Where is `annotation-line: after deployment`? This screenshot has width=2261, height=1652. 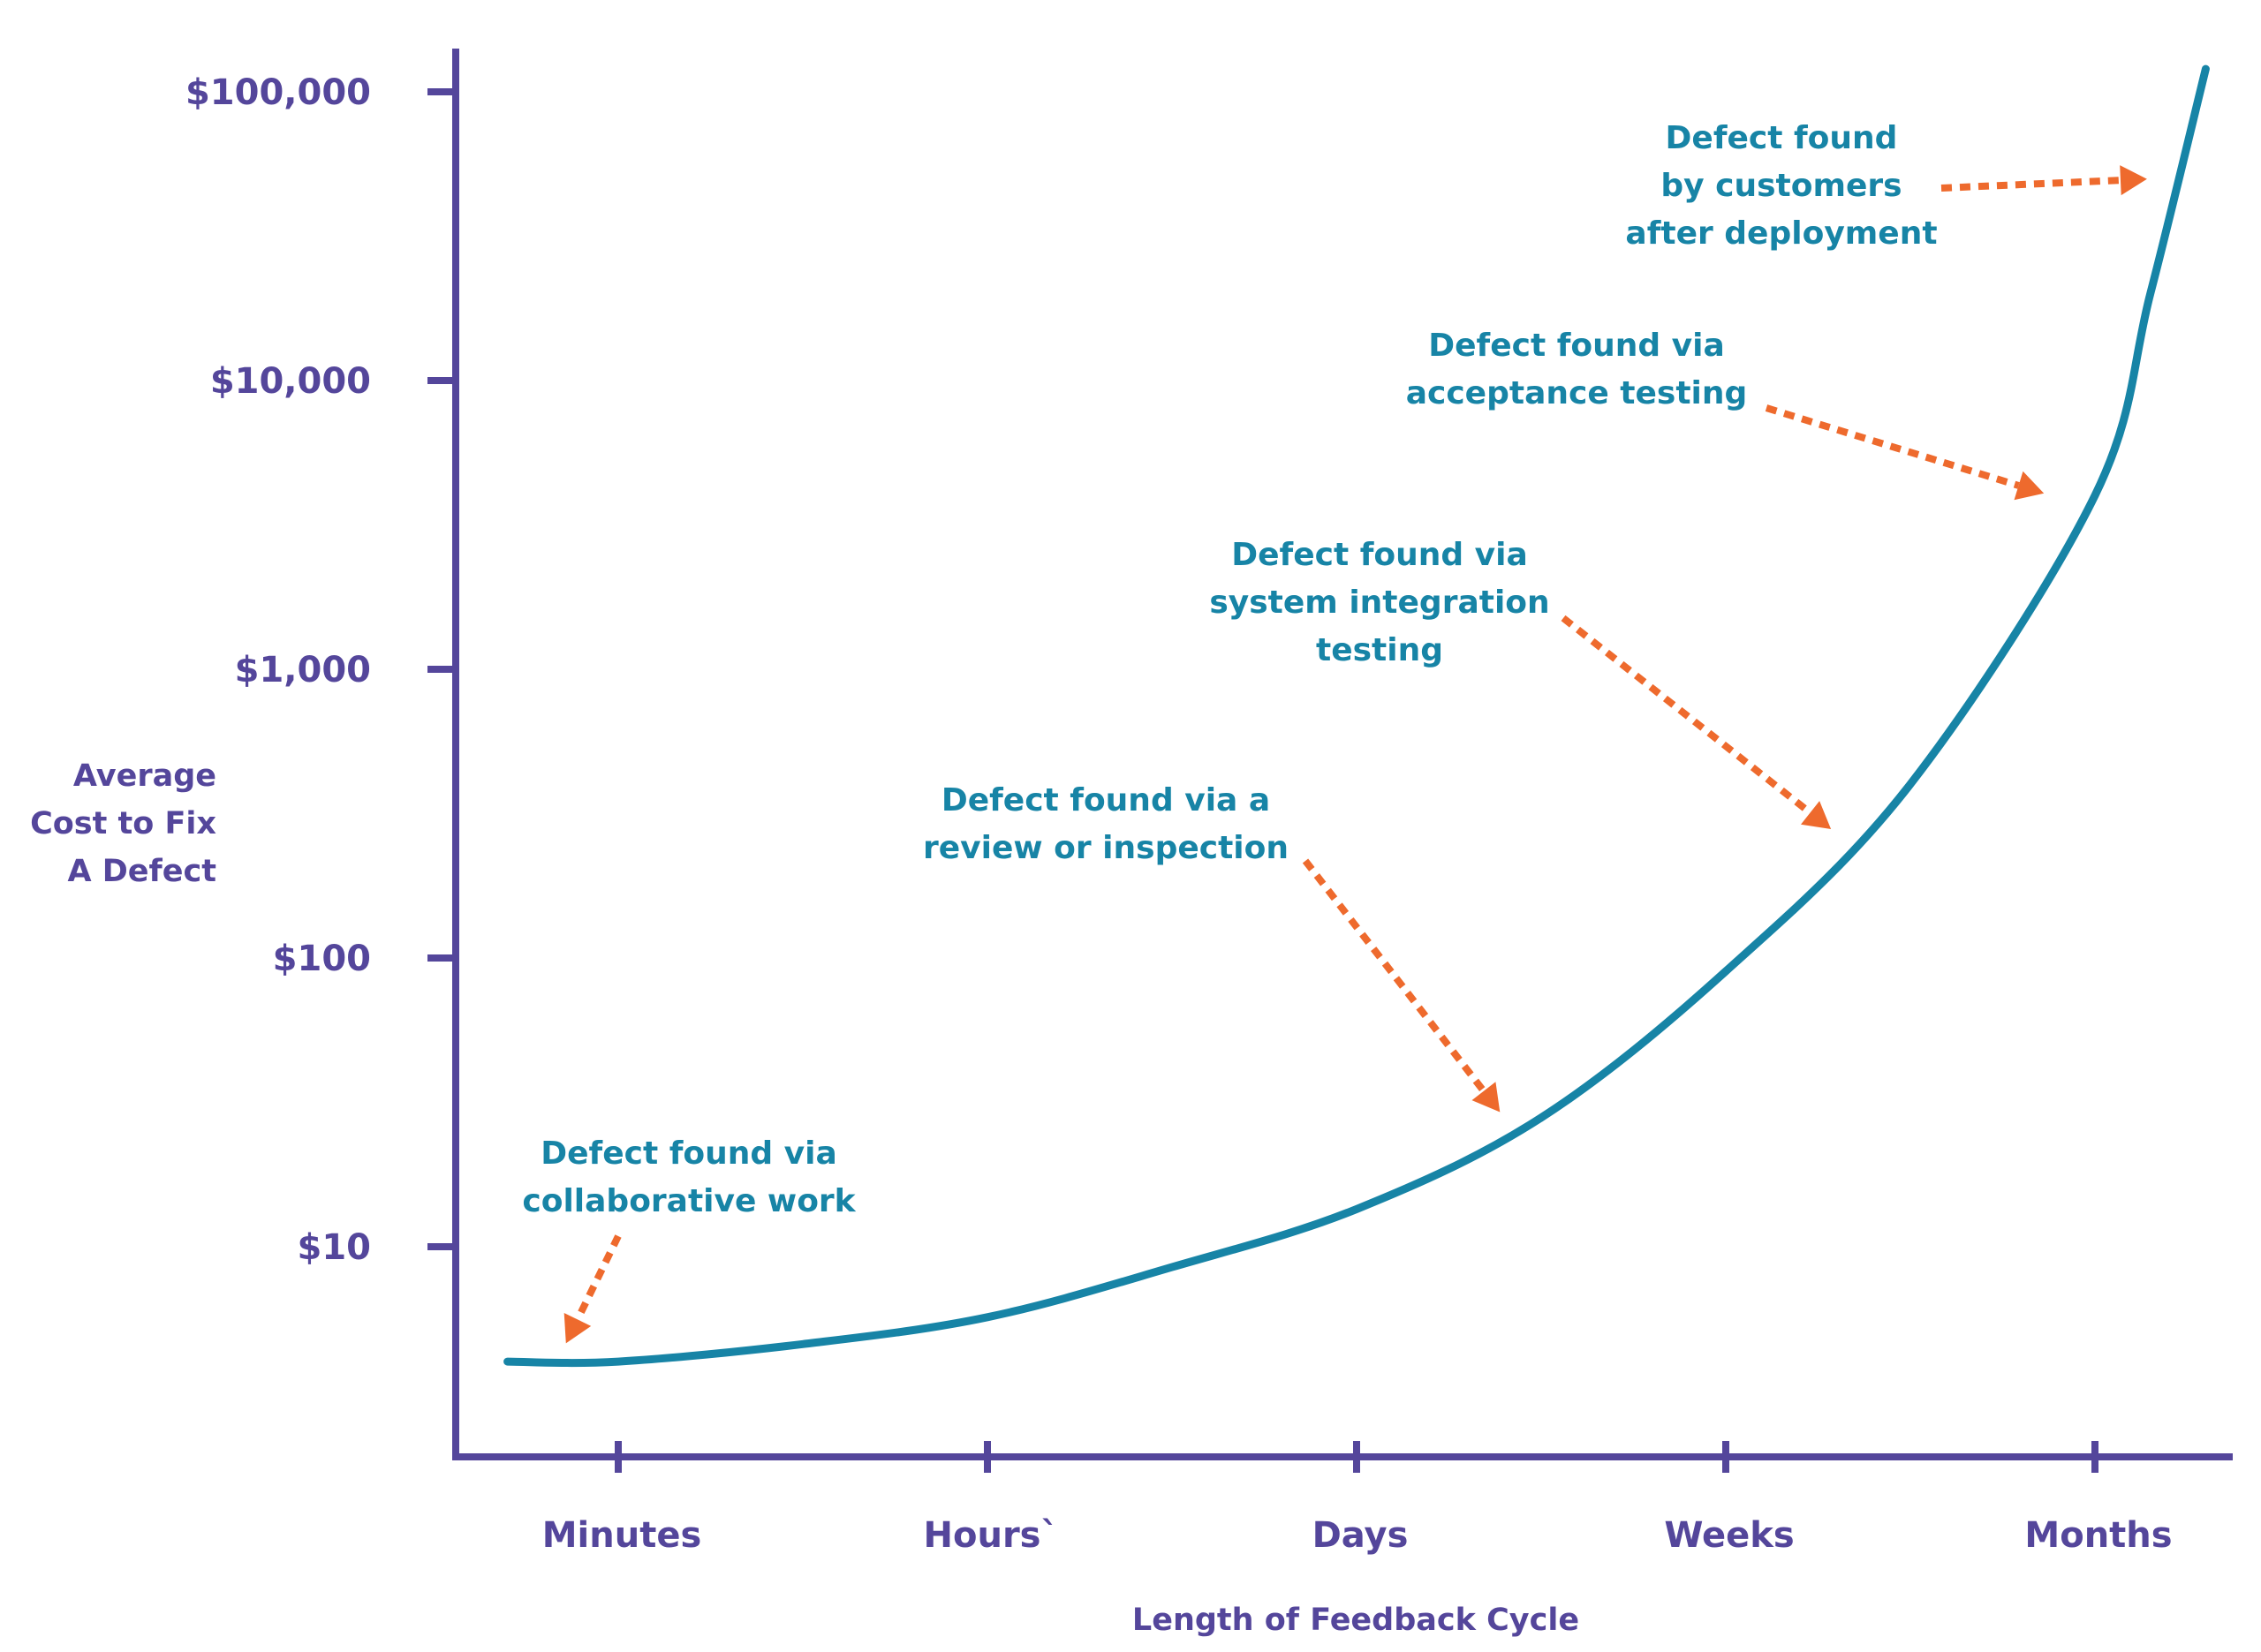
annotation-line: after deployment is located at coordinates (1781, 233).